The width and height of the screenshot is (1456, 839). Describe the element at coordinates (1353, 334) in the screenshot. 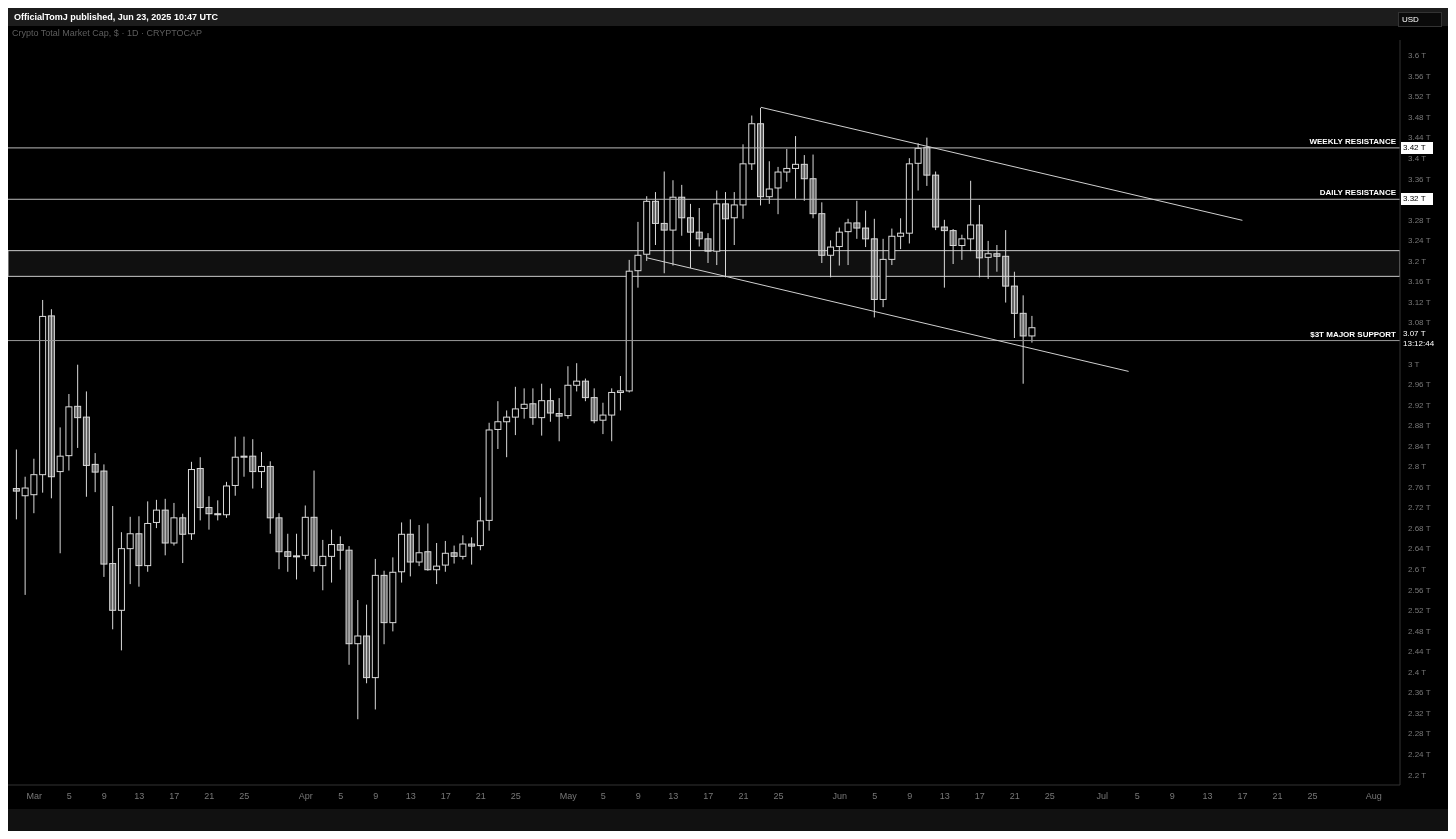

I see `ref-line-label: $3T MAJOR SUPPORT` at that location.